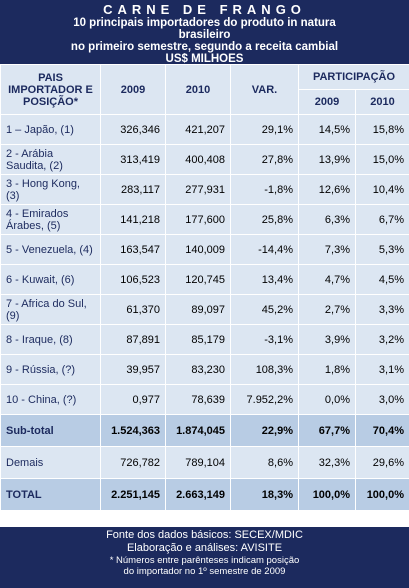  What do you see at coordinates (382, 189) in the screenshot?
I see `value-cell: 10,4%` at bounding box center [382, 189].